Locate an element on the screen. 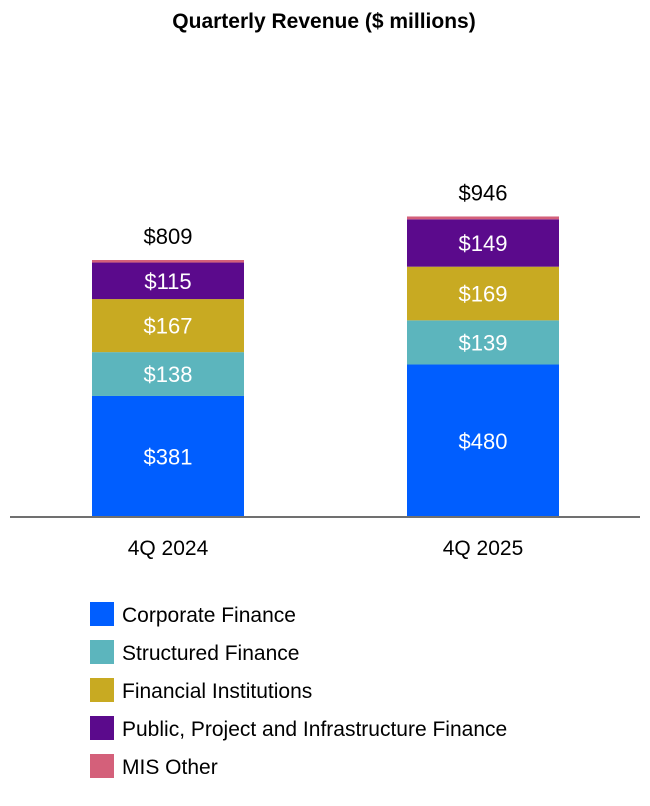  x-tick-label: 4Q 2025 is located at coordinates (483, 548).